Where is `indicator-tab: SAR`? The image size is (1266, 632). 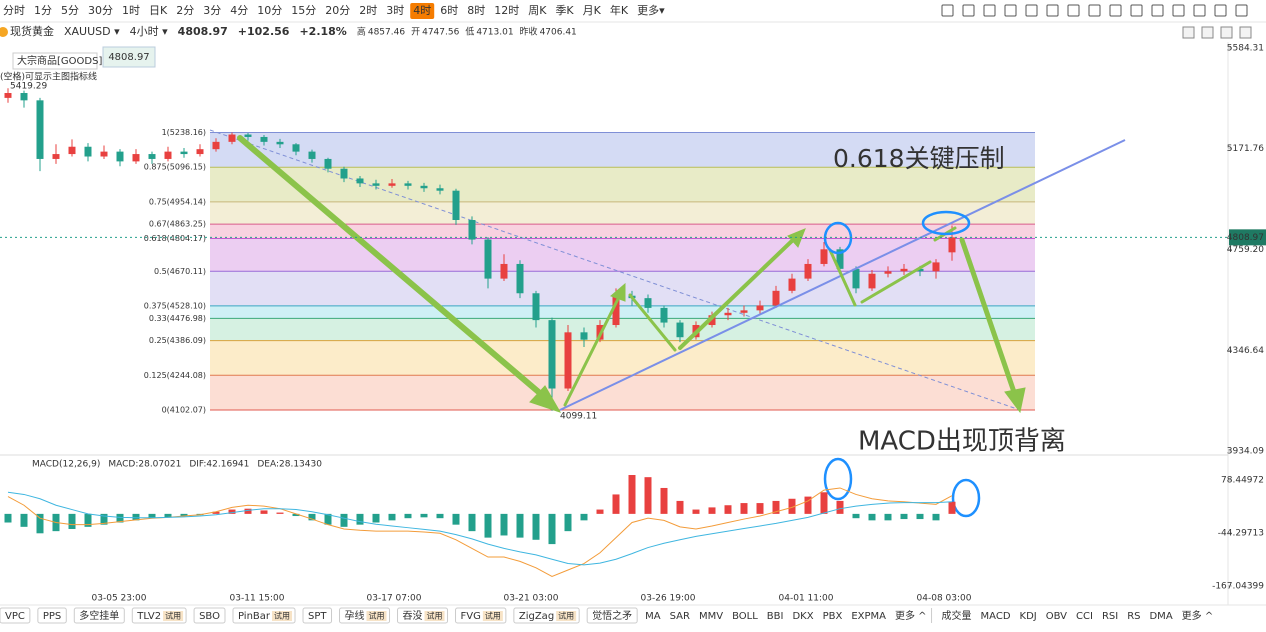
indicator-tab: SAR is located at coordinates (680, 616).